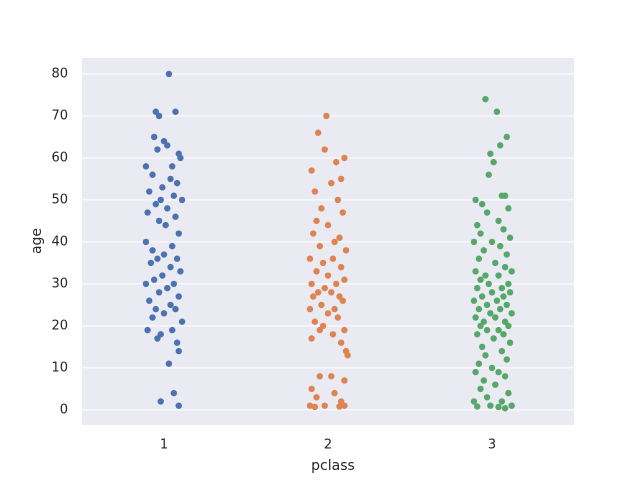 This screenshot has height=484, width=640. What do you see at coordinates (59, 115) in the screenshot?
I see `y-tick-label: 70` at bounding box center [59, 115].